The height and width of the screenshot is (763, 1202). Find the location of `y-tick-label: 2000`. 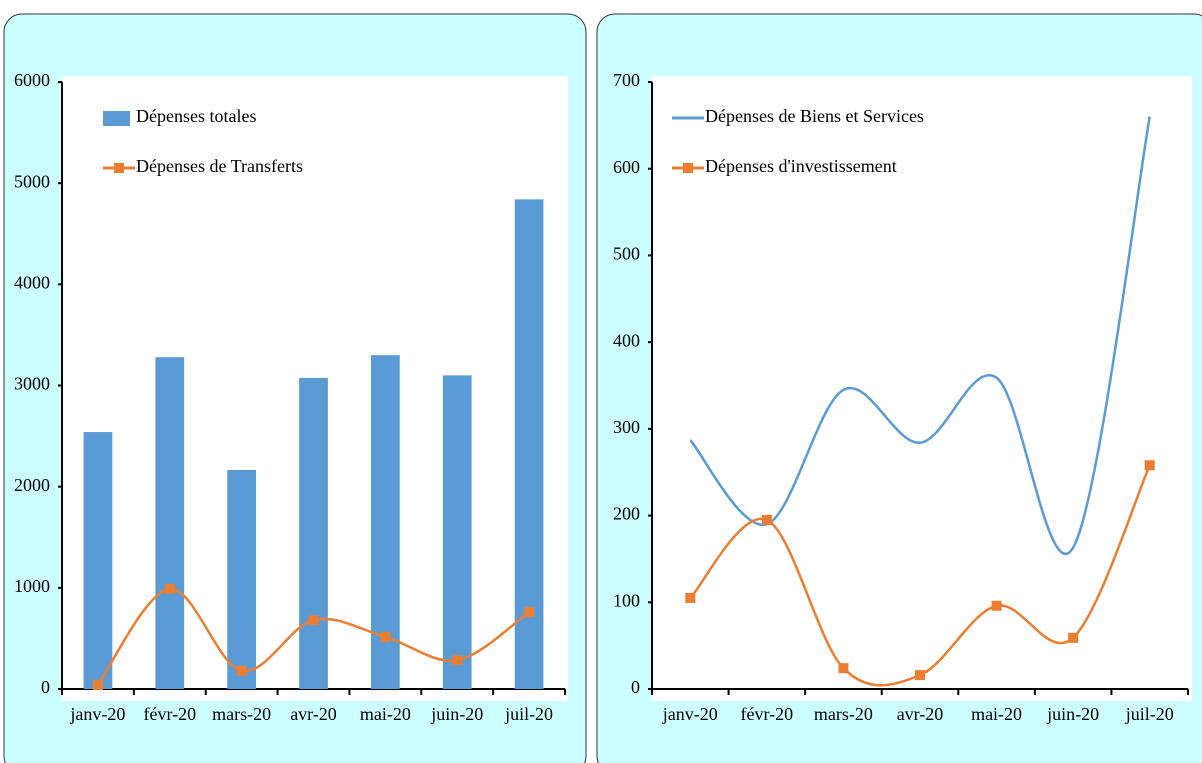

y-tick-label: 2000 is located at coordinates (32, 485).